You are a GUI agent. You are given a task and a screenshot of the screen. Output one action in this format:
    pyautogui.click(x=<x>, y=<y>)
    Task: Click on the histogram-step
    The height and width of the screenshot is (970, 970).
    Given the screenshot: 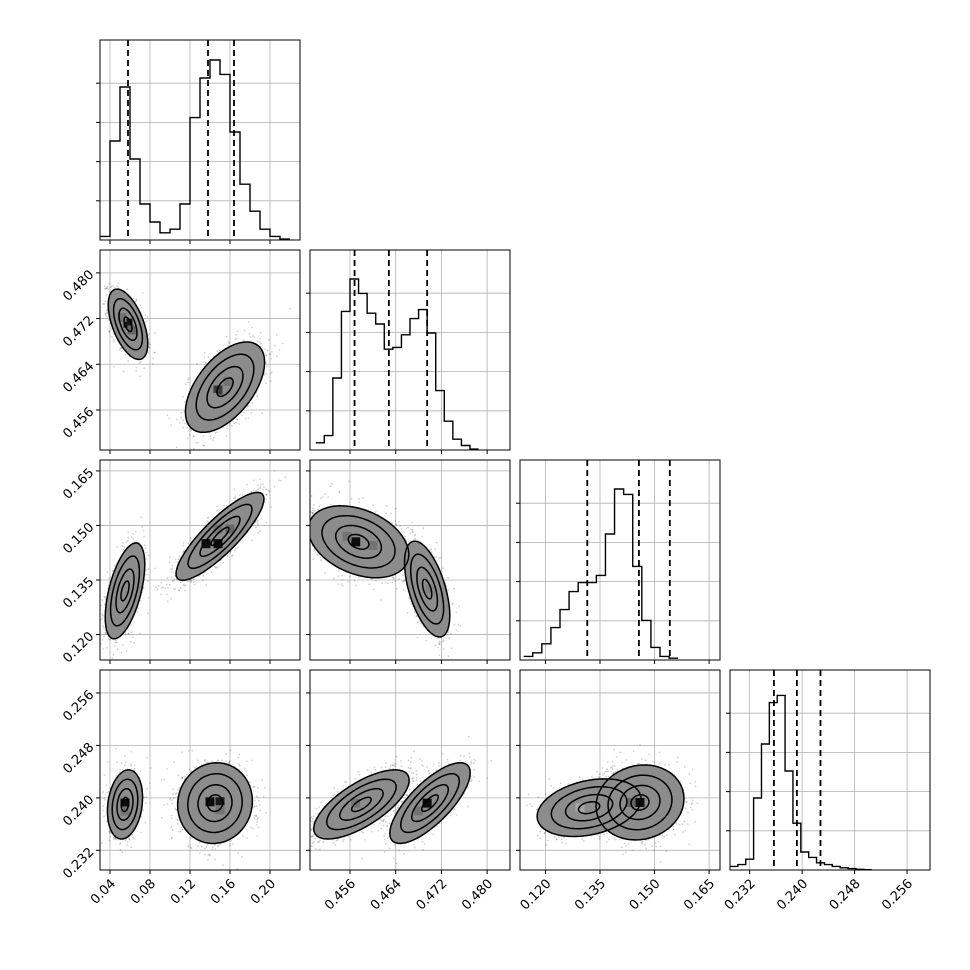 What is the action you would take?
    pyautogui.click(x=601, y=573)
    